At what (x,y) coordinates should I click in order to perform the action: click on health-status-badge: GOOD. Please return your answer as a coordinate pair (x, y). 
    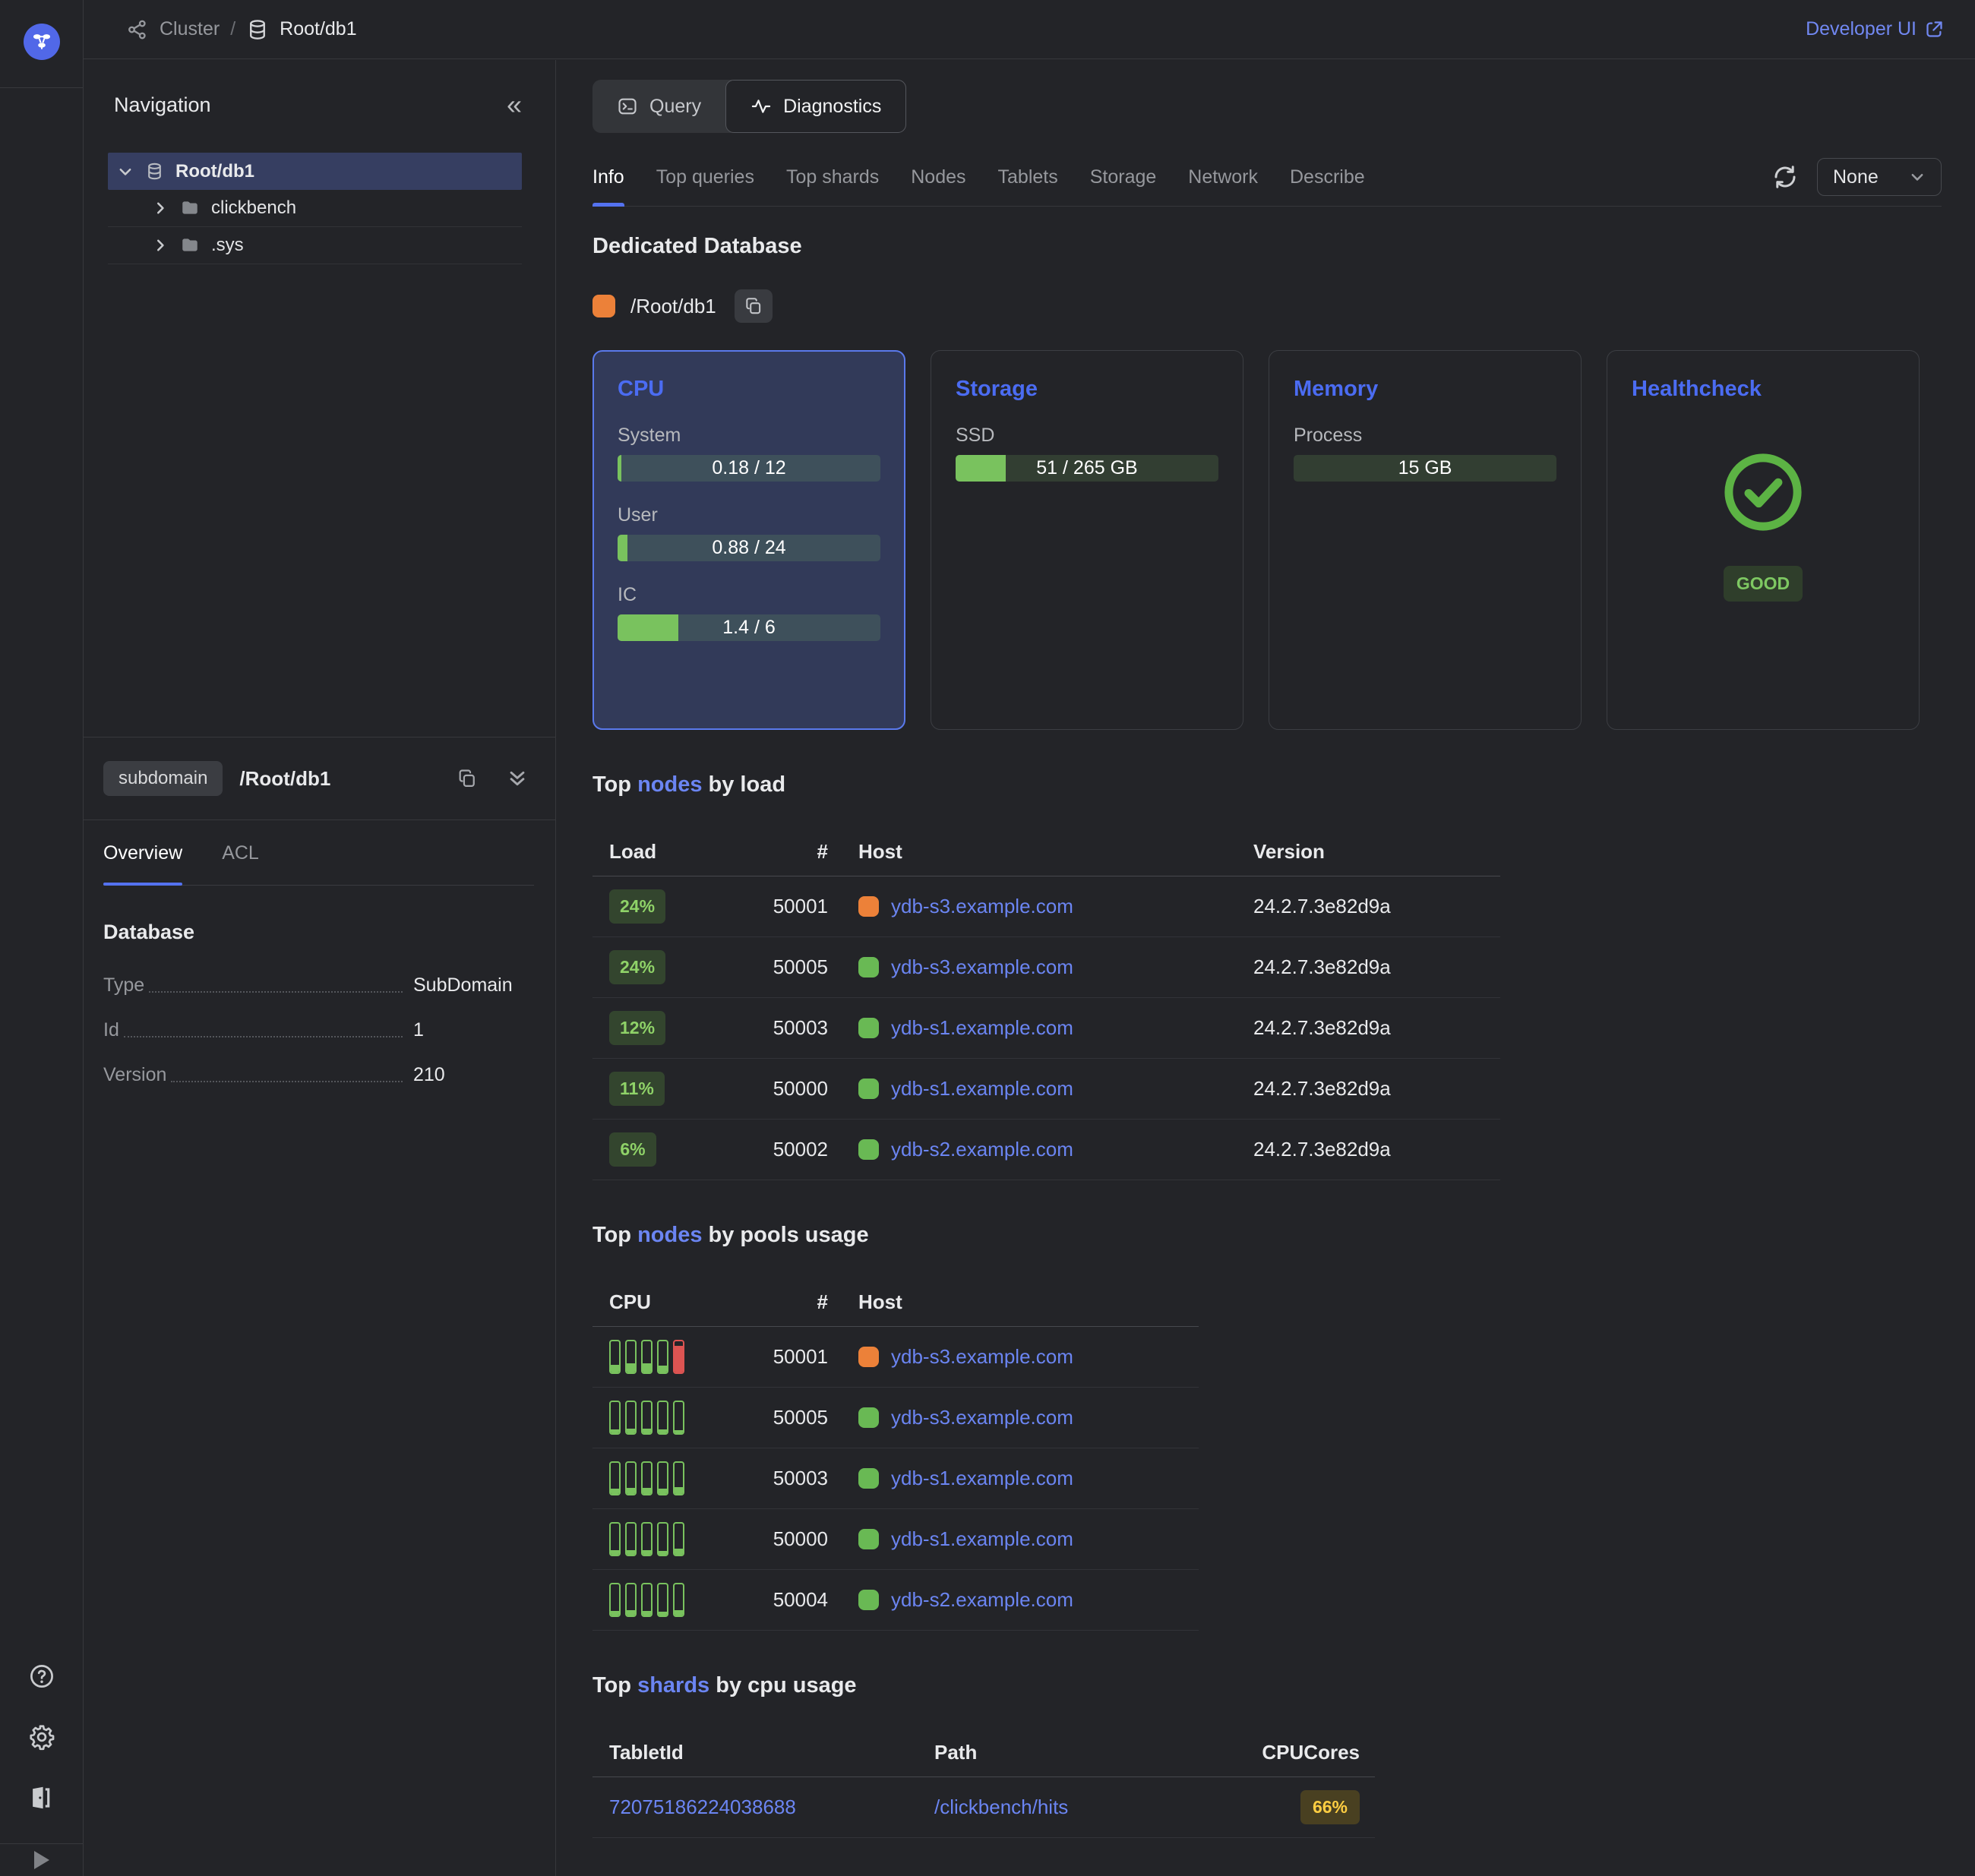
    Looking at the image, I should click on (1763, 584).